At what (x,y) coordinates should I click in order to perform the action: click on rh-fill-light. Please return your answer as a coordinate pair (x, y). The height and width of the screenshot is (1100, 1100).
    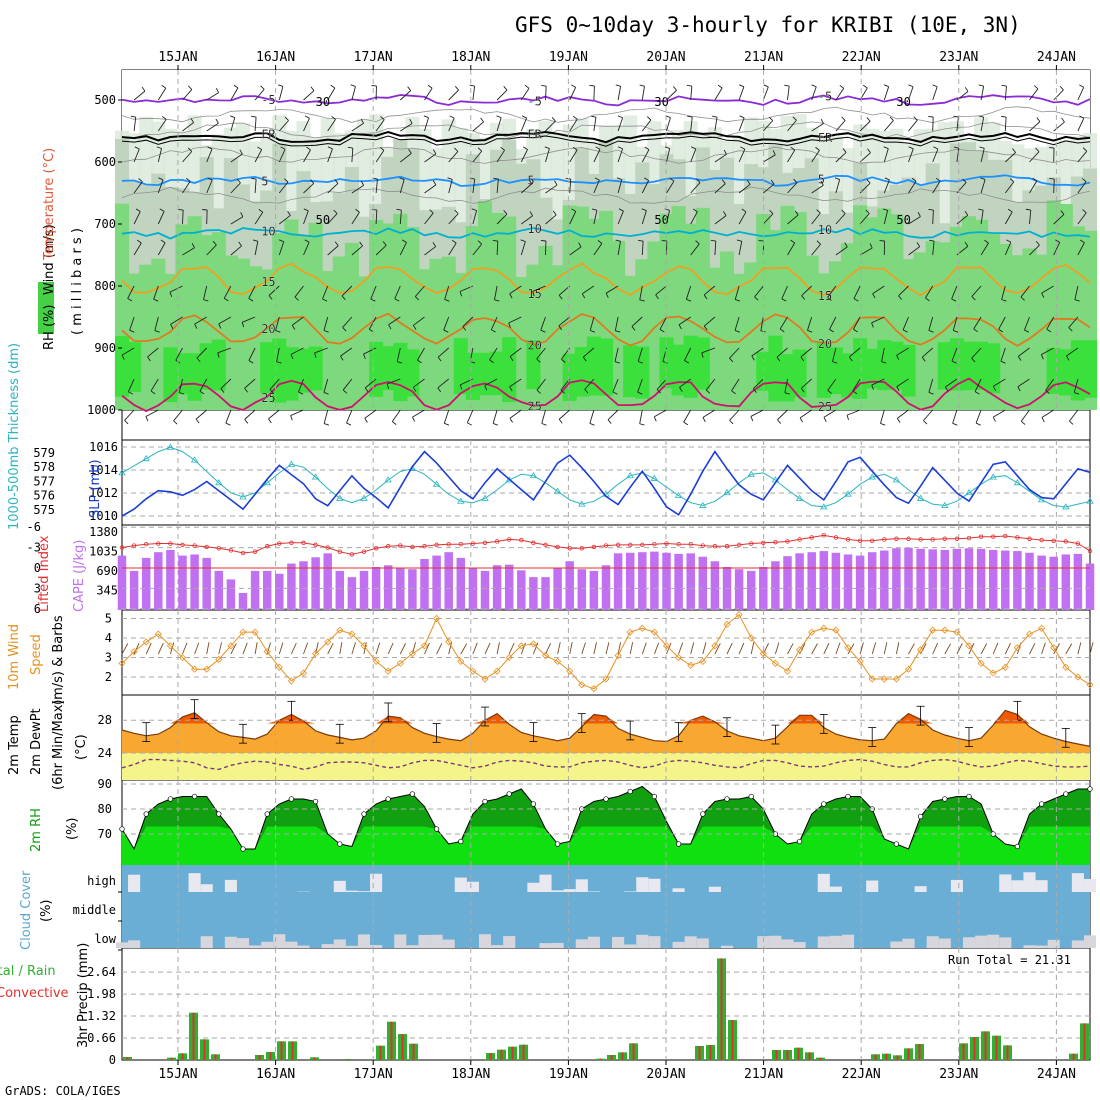
    Looking at the image, I should click on (606, 845).